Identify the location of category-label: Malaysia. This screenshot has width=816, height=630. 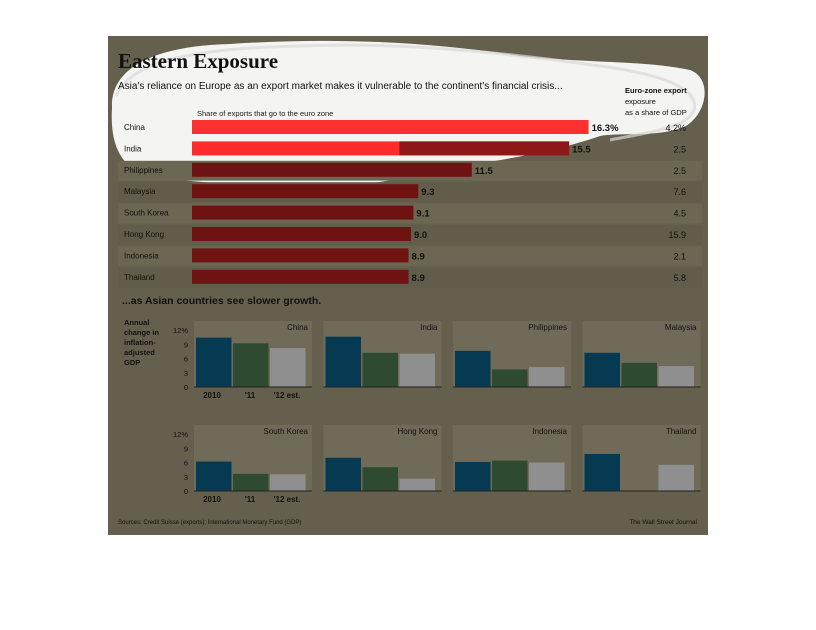
(140, 191).